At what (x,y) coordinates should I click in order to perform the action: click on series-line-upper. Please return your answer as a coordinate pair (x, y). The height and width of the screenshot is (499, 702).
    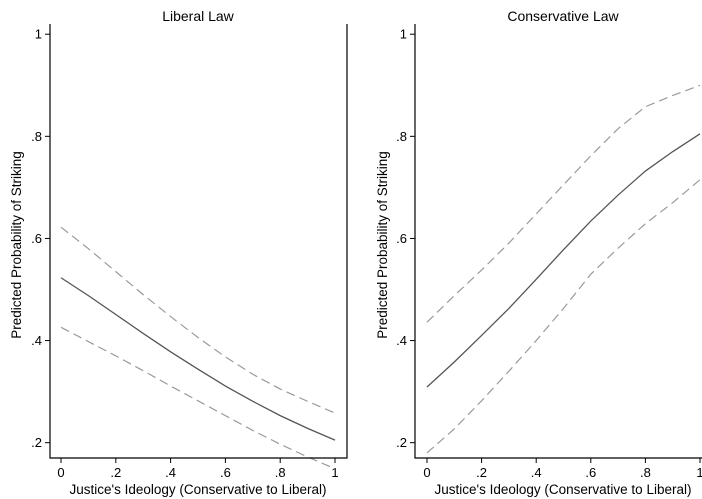
    Looking at the image, I should click on (198, 320).